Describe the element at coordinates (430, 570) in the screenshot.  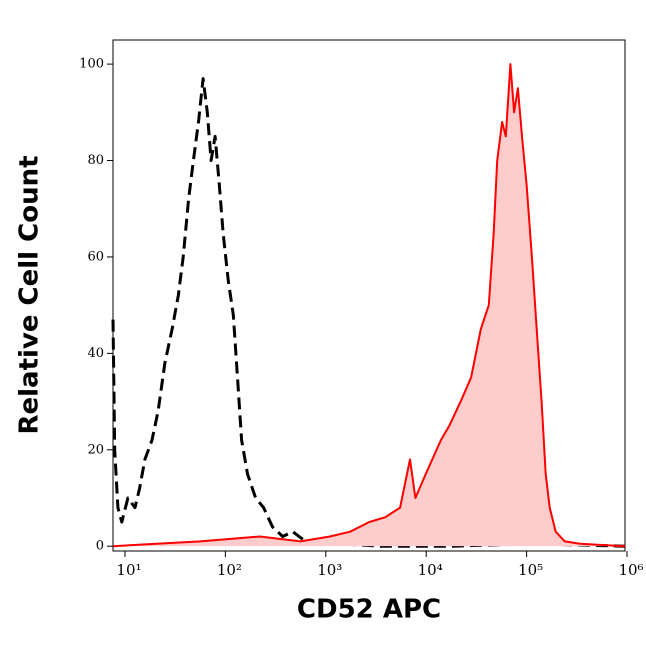
I see `x-tick-label: 10⁴` at that location.